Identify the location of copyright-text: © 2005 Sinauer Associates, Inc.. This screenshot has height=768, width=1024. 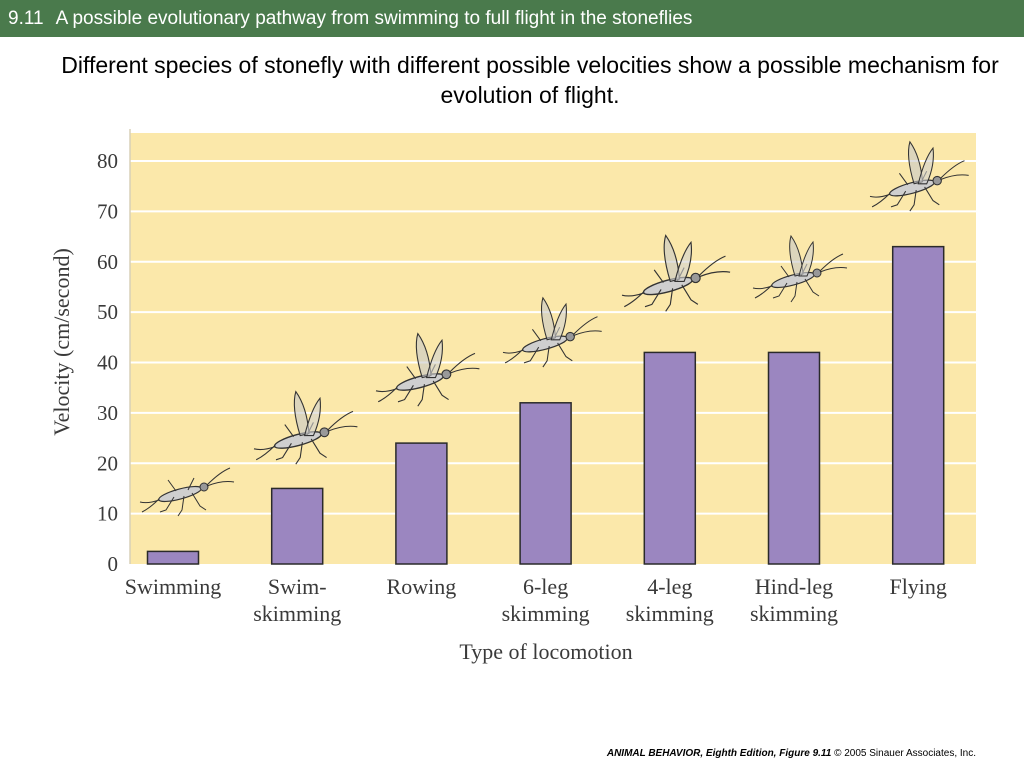
(905, 753).